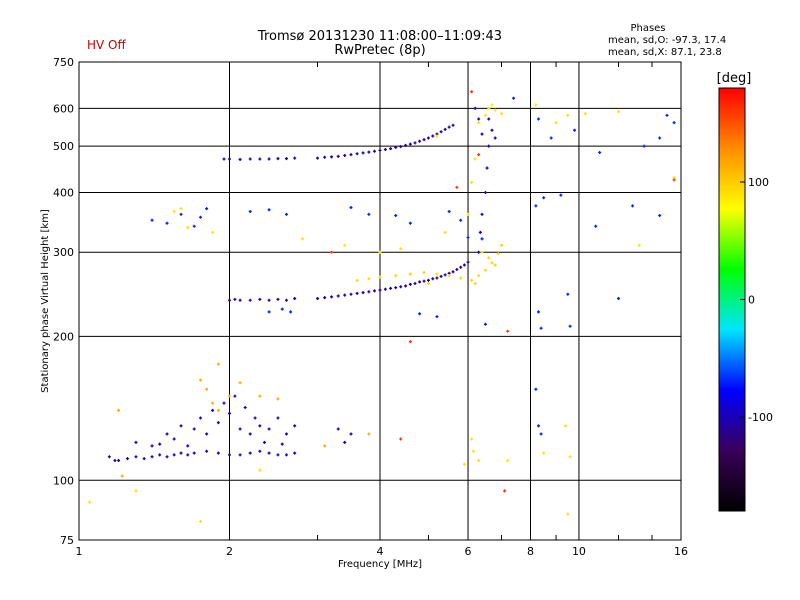 Image resolution: width=800 pixels, height=600 pixels. Describe the element at coordinates (751, 300) in the screenshot. I see `colorbar-tick-label: 0` at that location.